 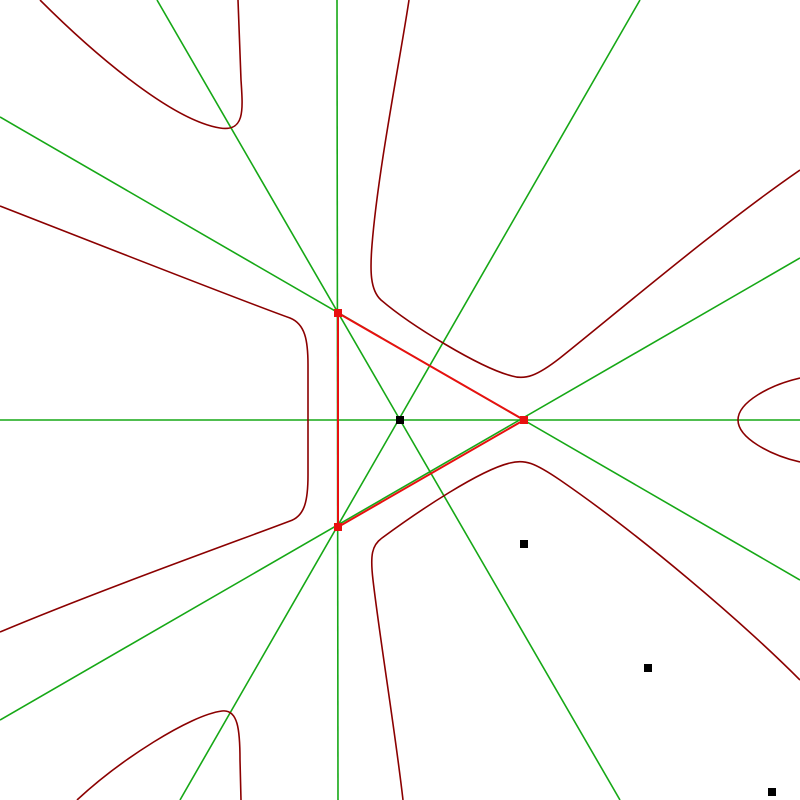 What do you see at coordinates (141, 65) in the screenshot?
I see `curve-branch-top-left` at bounding box center [141, 65].